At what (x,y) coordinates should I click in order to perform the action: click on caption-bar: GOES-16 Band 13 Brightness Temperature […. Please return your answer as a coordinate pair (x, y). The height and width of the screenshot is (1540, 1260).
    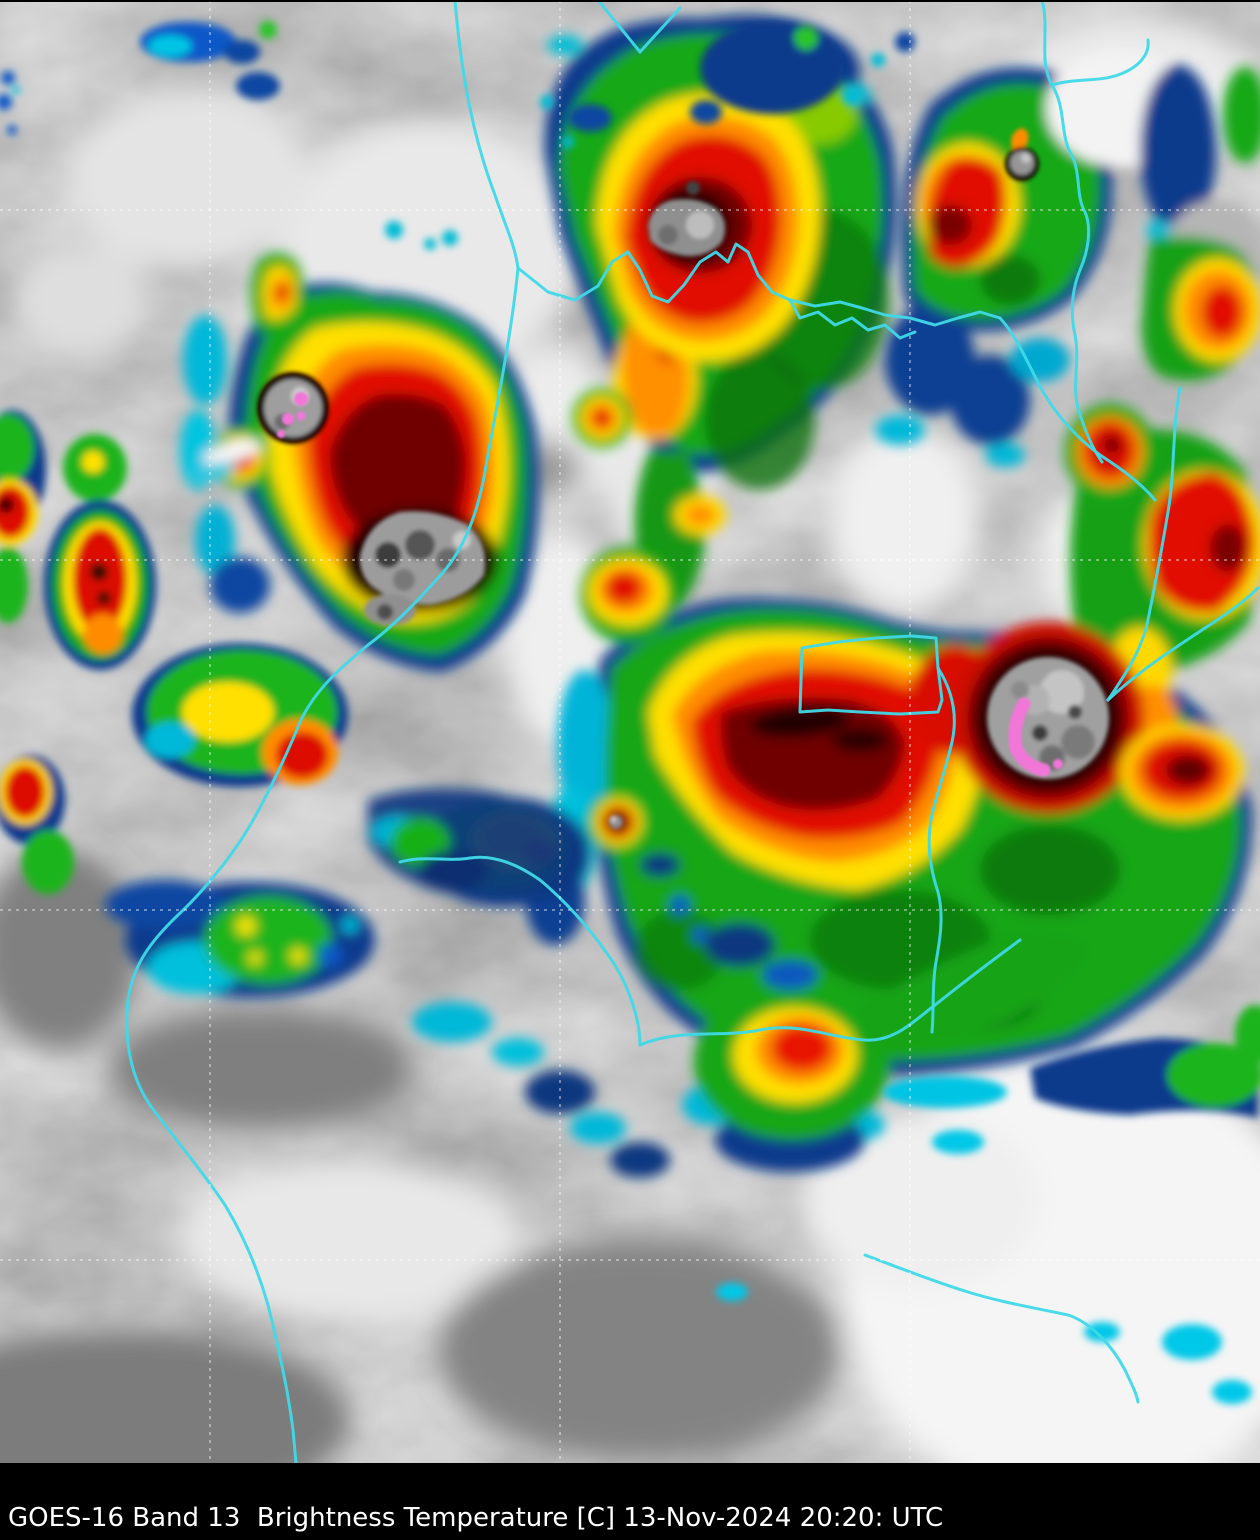
    Looking at the image, I should click on (630, 1501).